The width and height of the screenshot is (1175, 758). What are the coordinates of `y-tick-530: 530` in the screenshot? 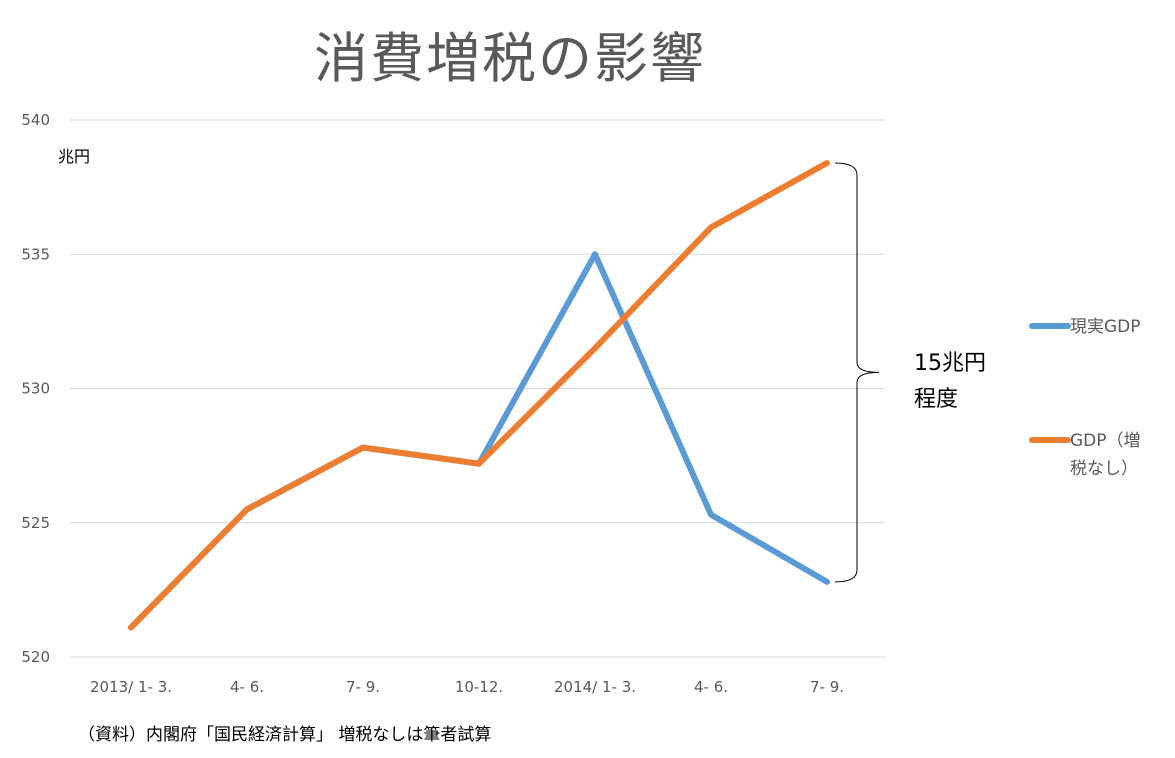 It's located at (35, 389).